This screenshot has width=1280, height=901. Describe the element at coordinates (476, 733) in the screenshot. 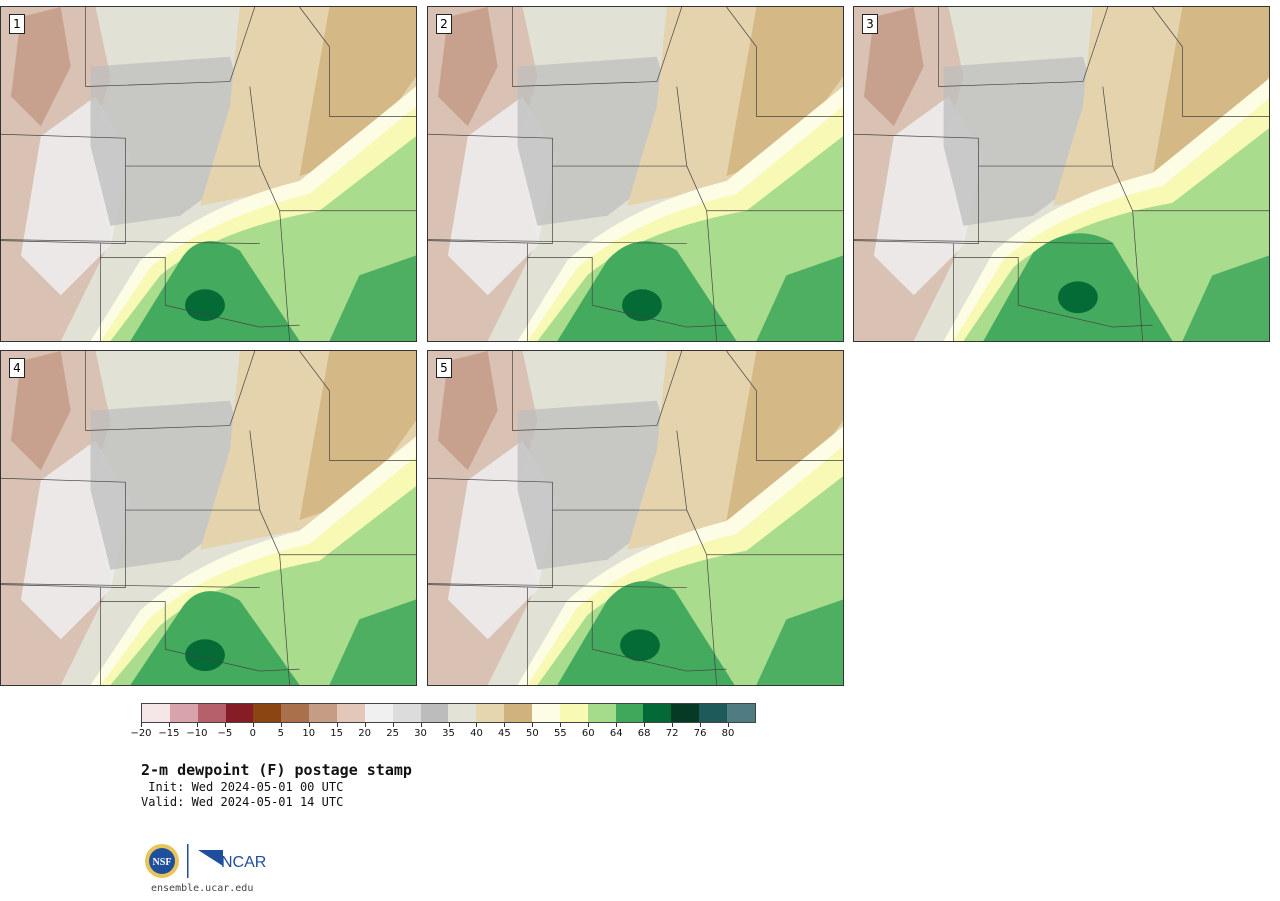

I see `colorbar-tick-label: 40` at that location.